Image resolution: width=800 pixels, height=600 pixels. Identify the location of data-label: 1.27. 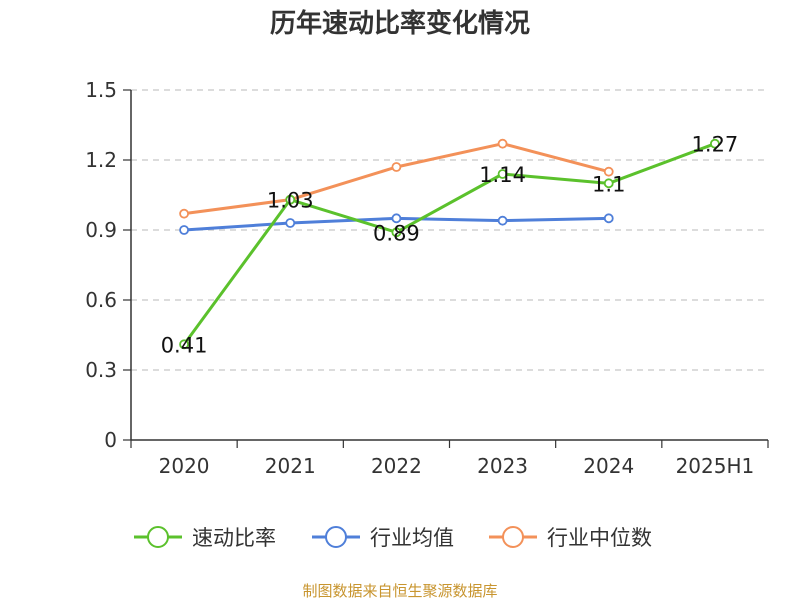
(715, 145).